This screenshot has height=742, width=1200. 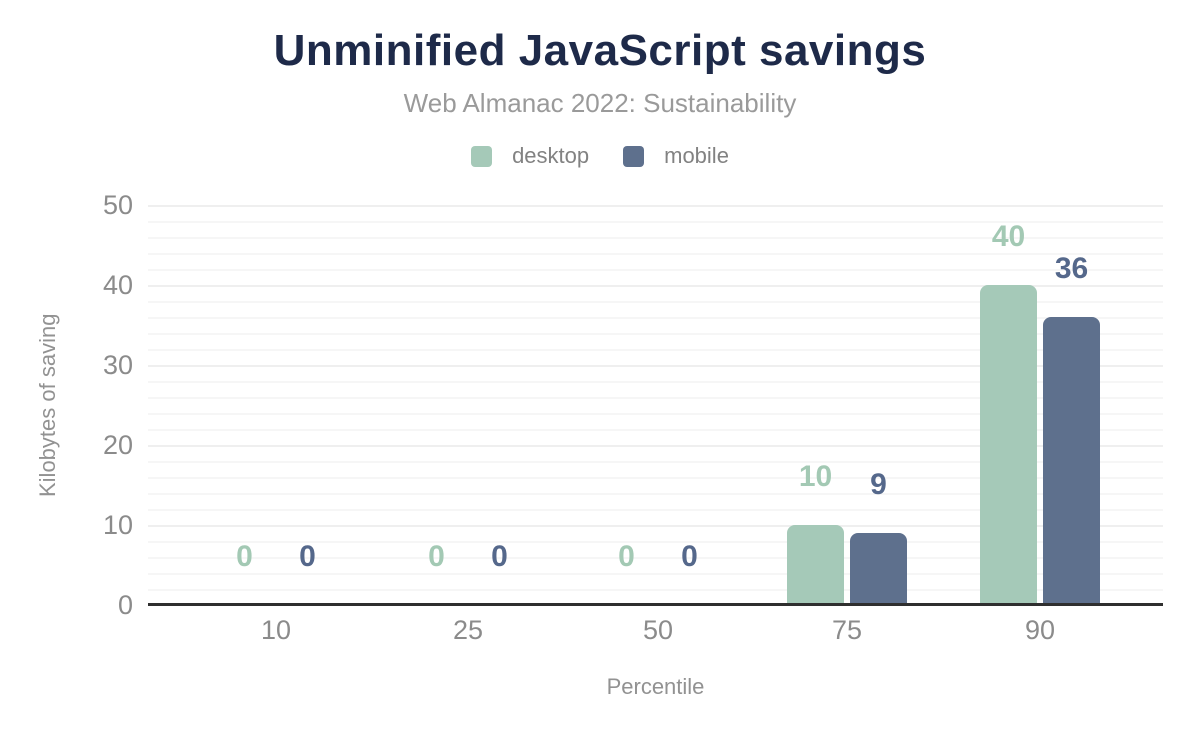 I want to click on bar-group-p90: 40 36, so click(x=1040, y=405).